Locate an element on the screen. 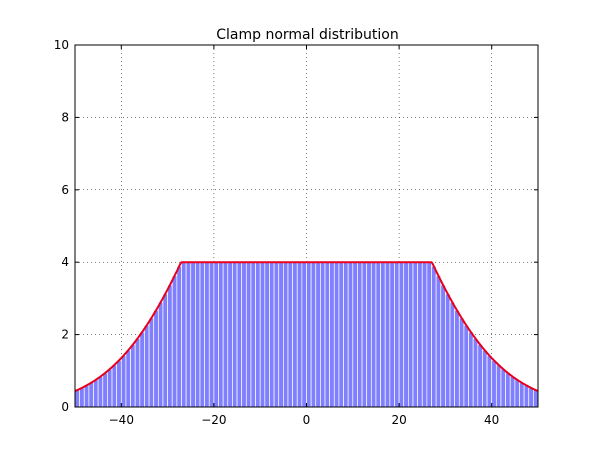  y-tick-label: 6 is located at coordinates (65, 190).